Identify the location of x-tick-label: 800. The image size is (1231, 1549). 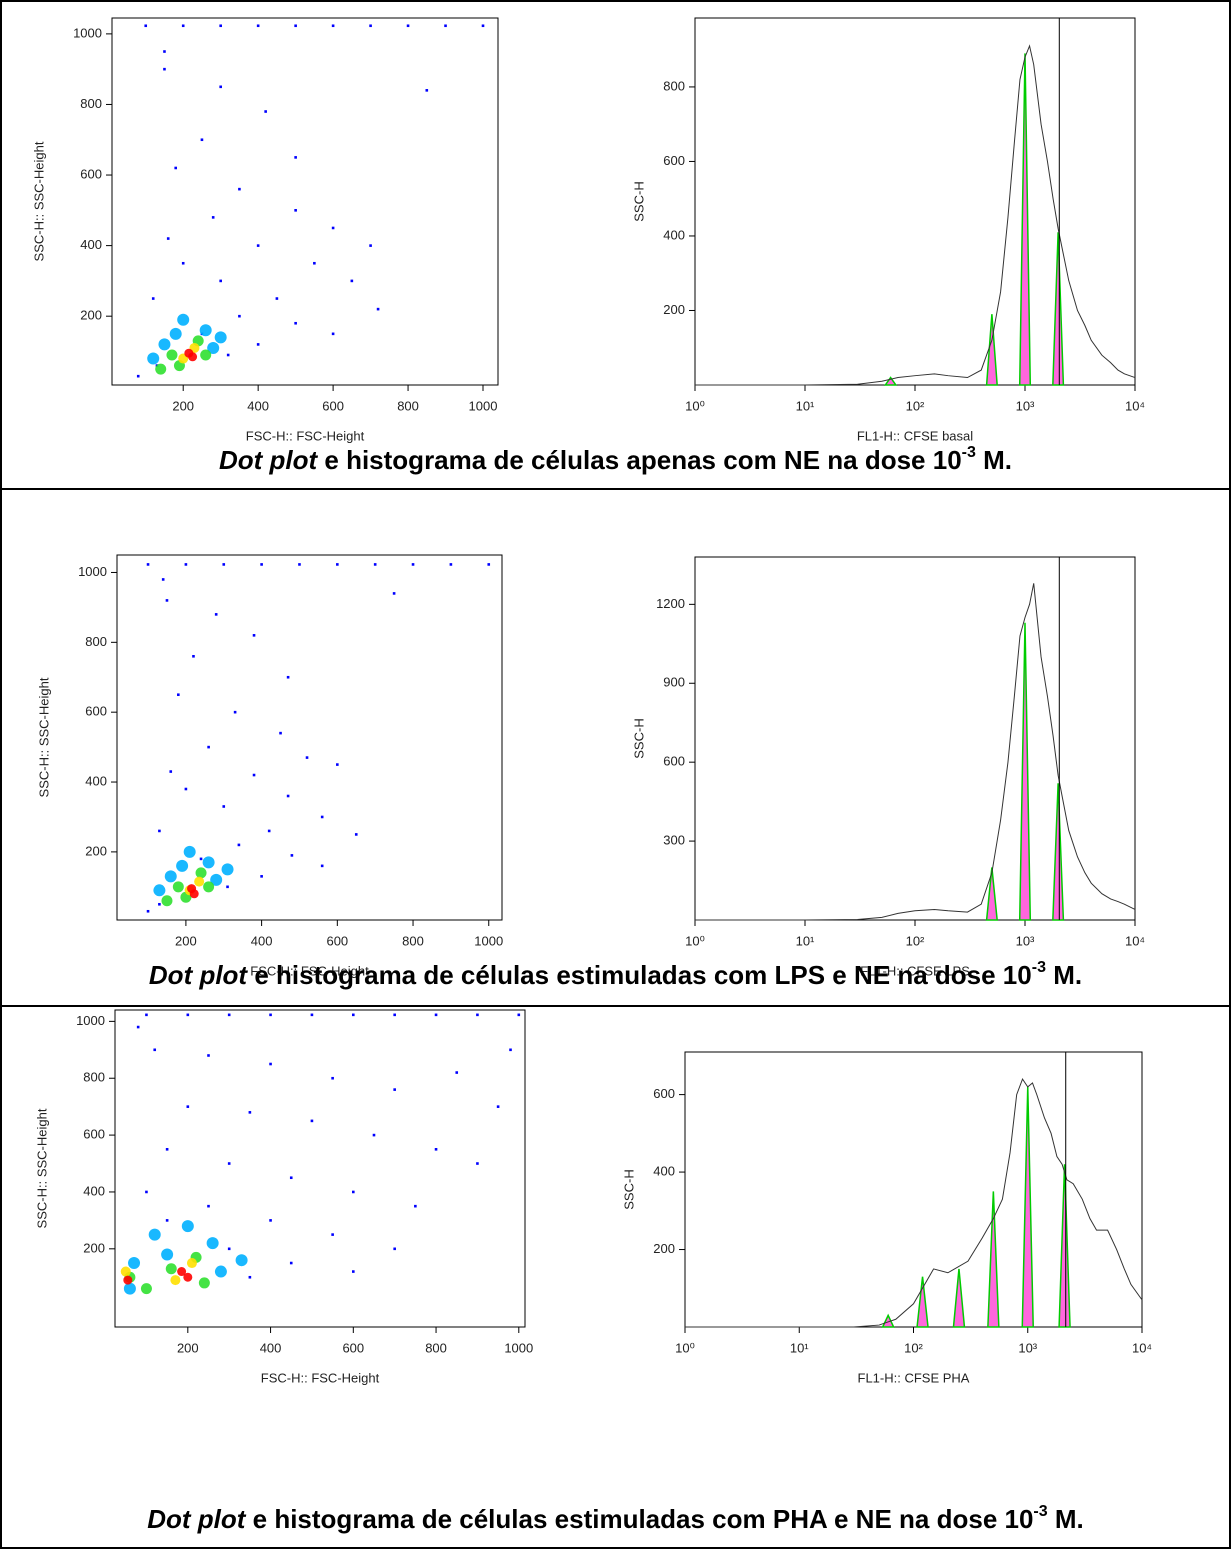
(408, 405).